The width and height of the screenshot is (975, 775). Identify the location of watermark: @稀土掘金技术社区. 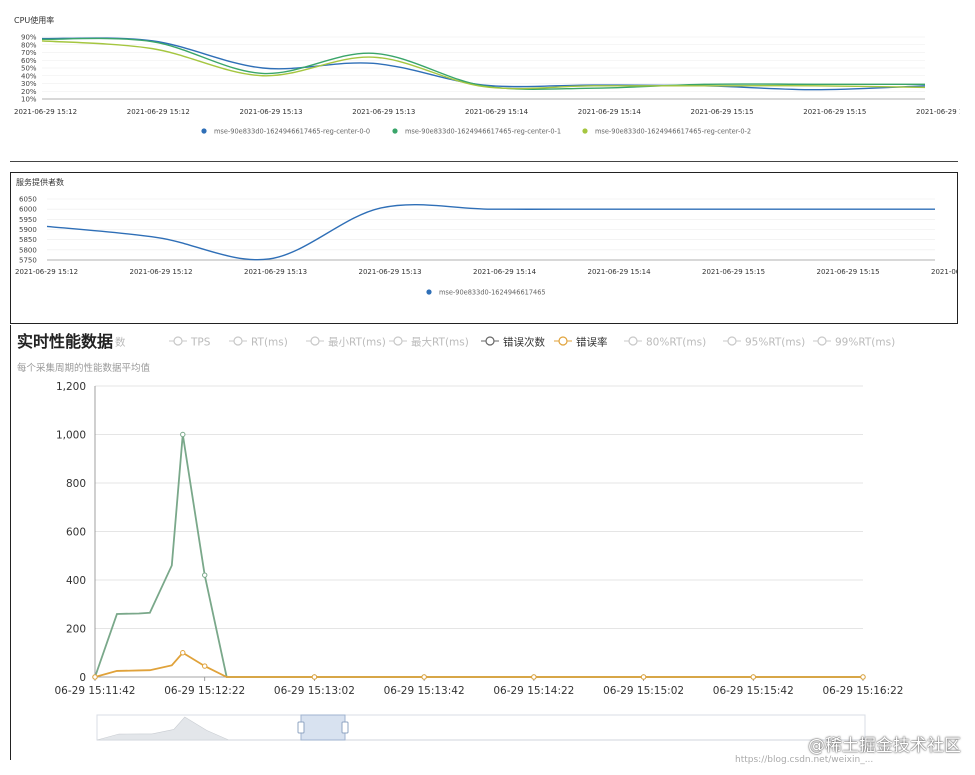
(884, 743).